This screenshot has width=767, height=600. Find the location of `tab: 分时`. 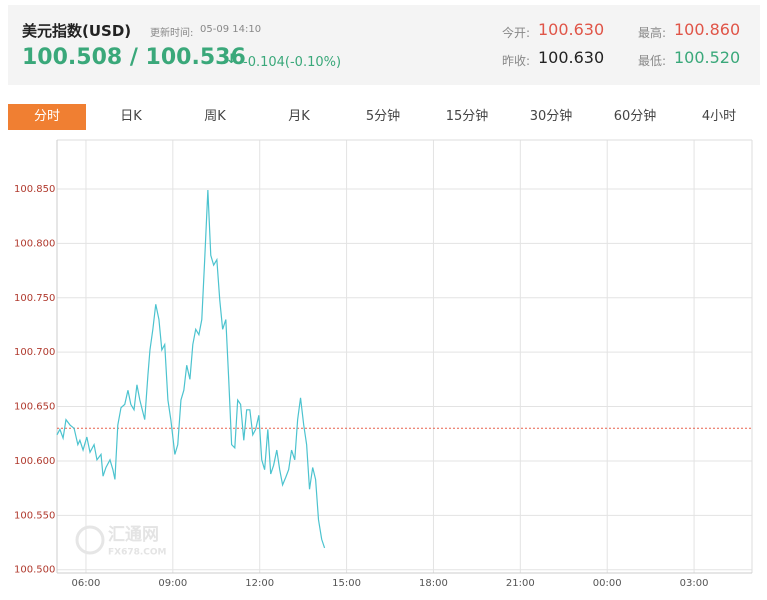

tab: 分时 is located at coordinates (47, 117).